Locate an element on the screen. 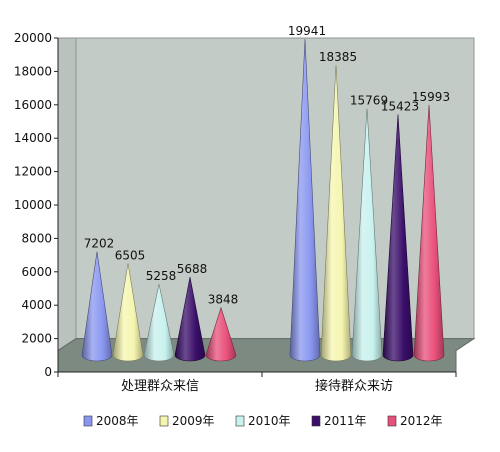  y-tick-label: 0 is located at coordinates (48, 372).